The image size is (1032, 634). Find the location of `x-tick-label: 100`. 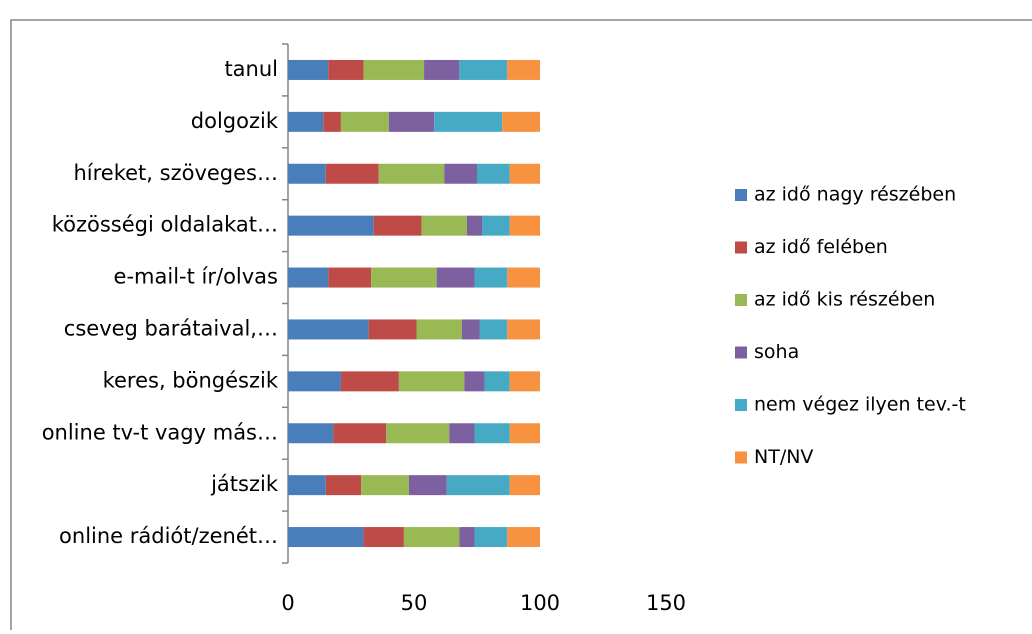

x-tick-label: 100 is located at coordinates (540, 603).